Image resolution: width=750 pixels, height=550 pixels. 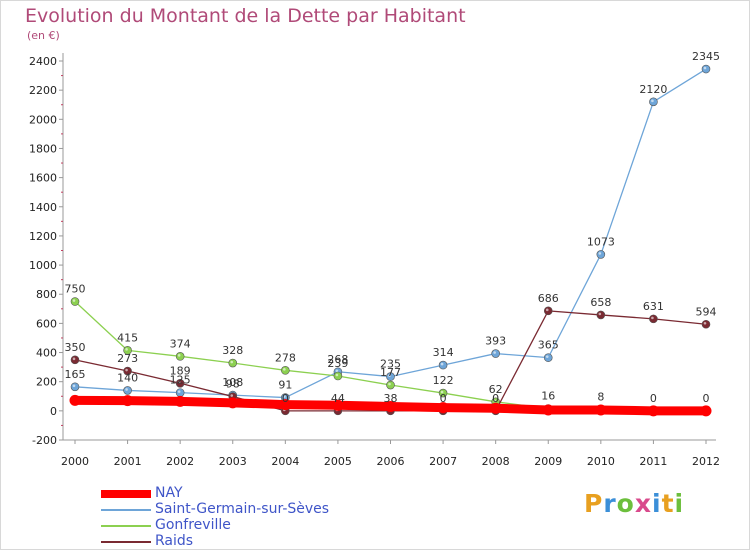 What do you see at coordinates (75, 347) in the screenshot?
I see `data-label-3: 350` at bounding box center [75, 347].